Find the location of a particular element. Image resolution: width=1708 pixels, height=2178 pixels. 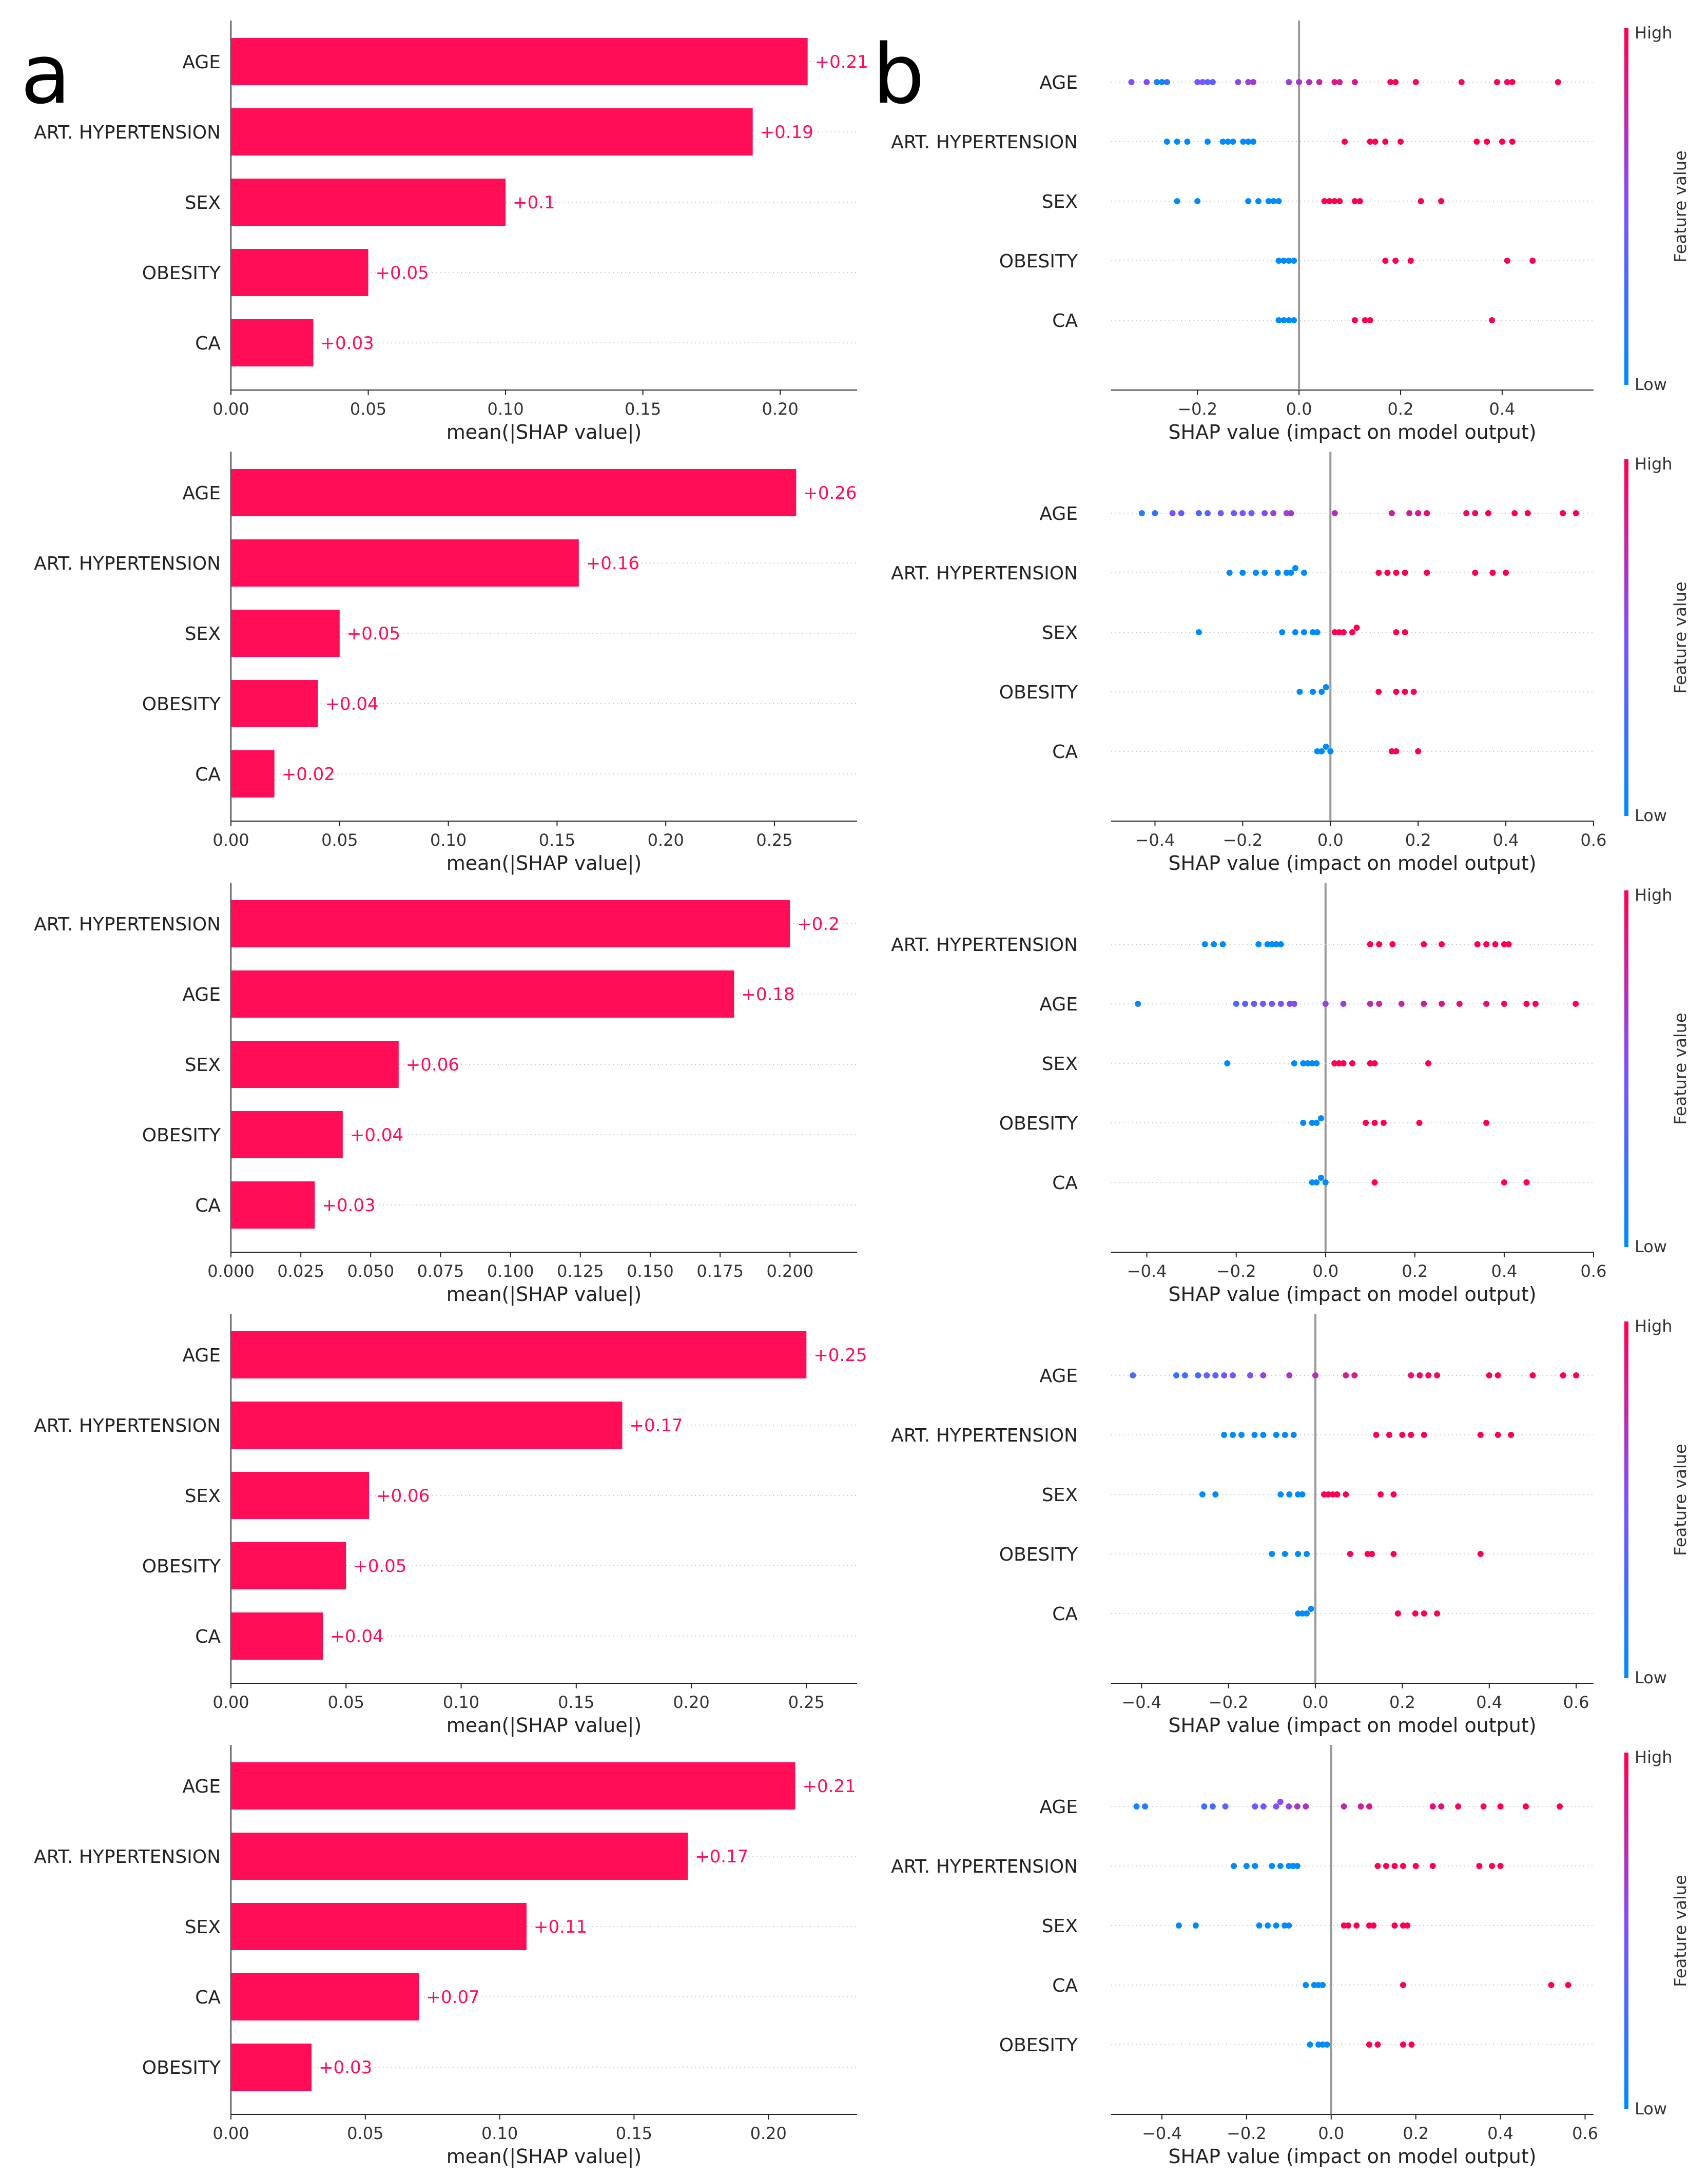

bar-value-label: +0.21 is located at coordinates (829, 1787).